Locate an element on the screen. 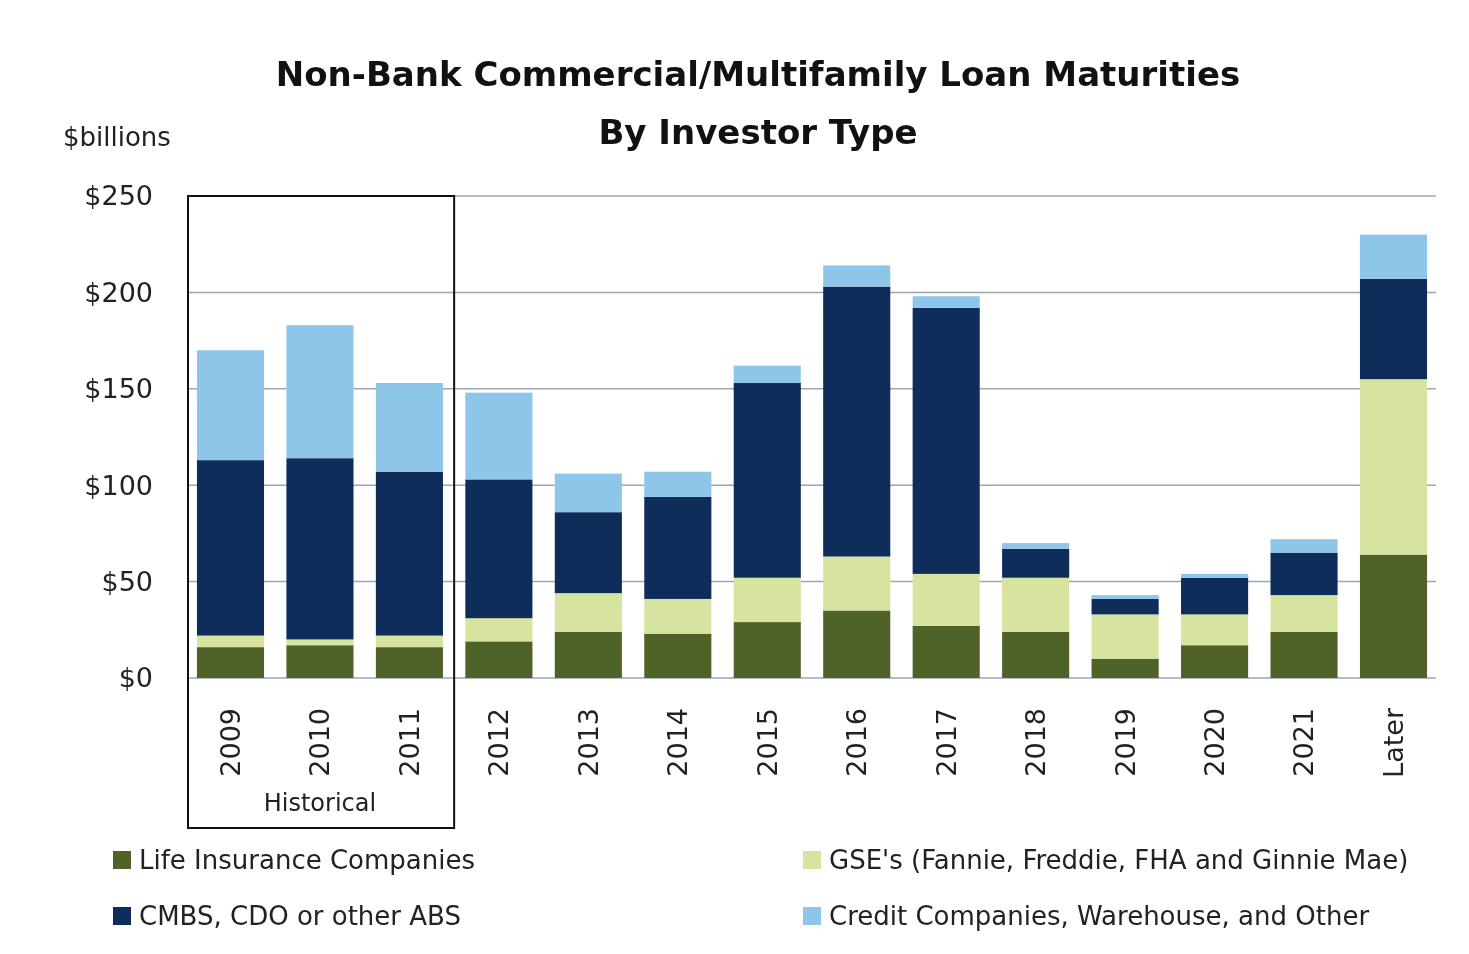 The width and height of the screenshot is (1469, 954). x-tick-label: 2009 is located at coordinates (230, 742).